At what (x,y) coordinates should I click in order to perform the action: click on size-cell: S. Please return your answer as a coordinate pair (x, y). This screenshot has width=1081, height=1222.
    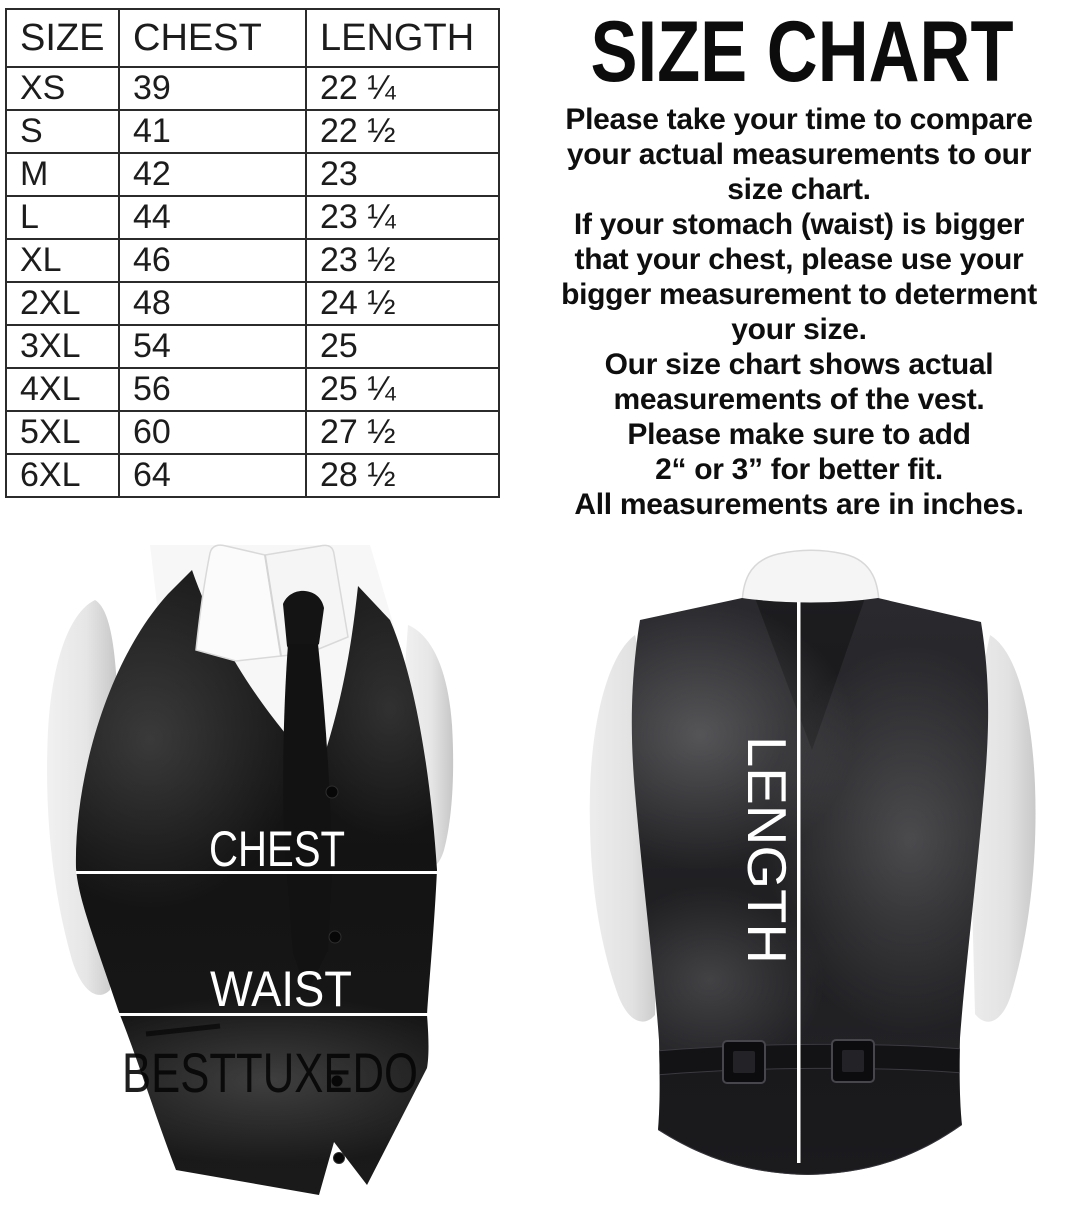
    Looking at the image, I should click on (62, 131).